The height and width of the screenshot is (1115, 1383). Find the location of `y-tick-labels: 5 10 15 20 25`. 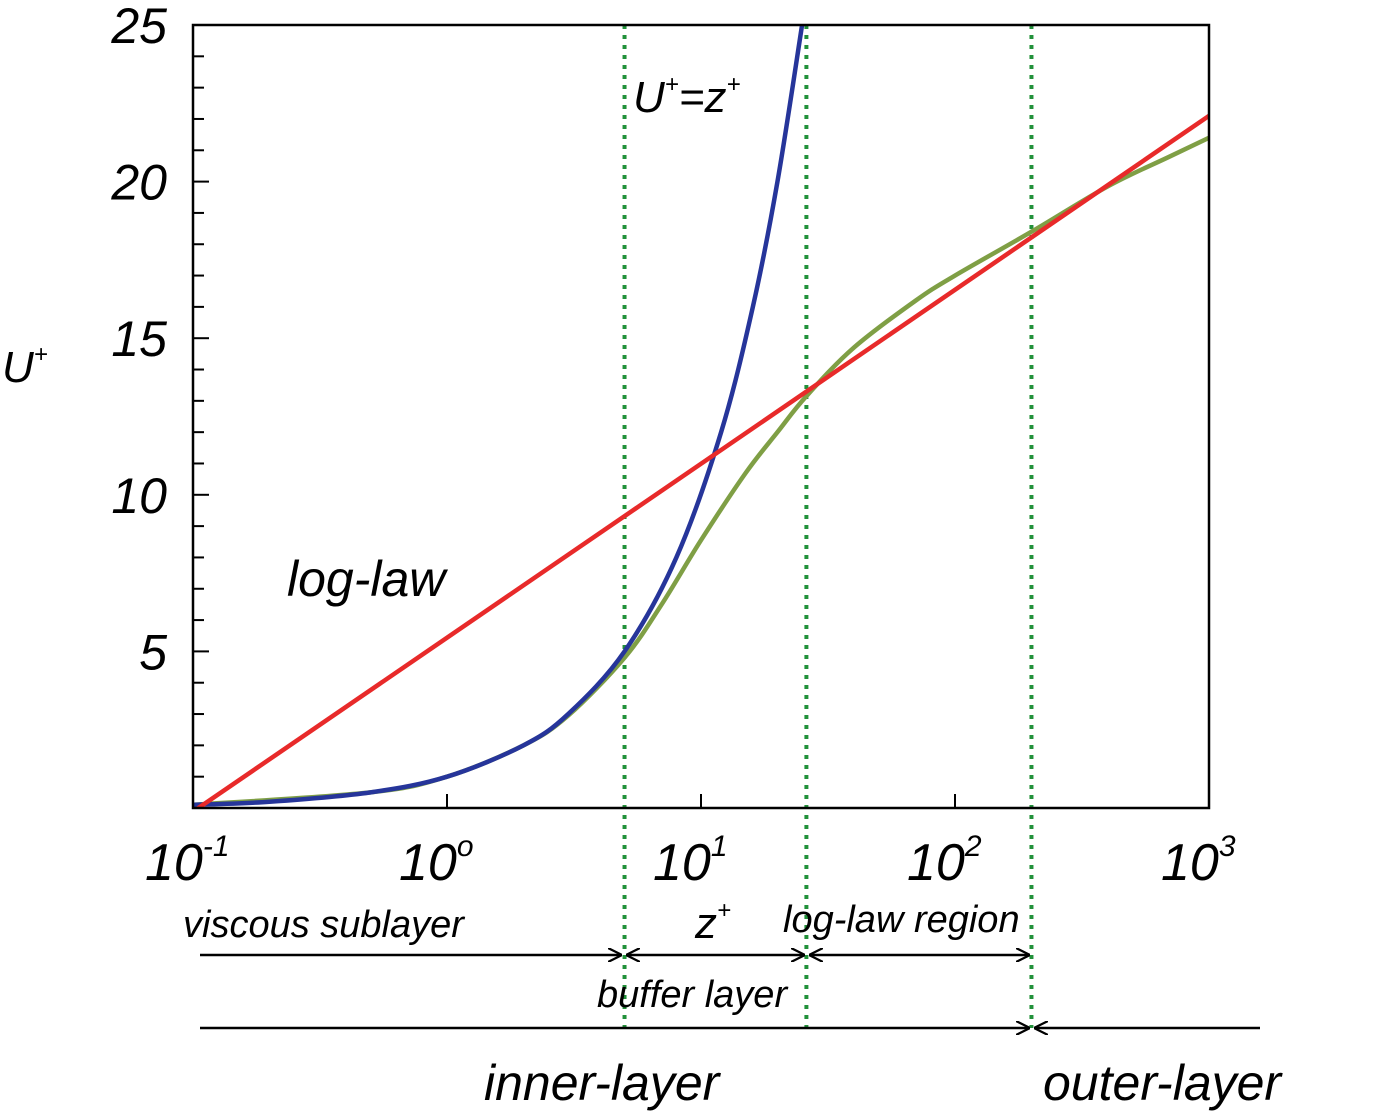

y-tick-labels: 5 10 15 20 25 is located at coordinates (138, 340).